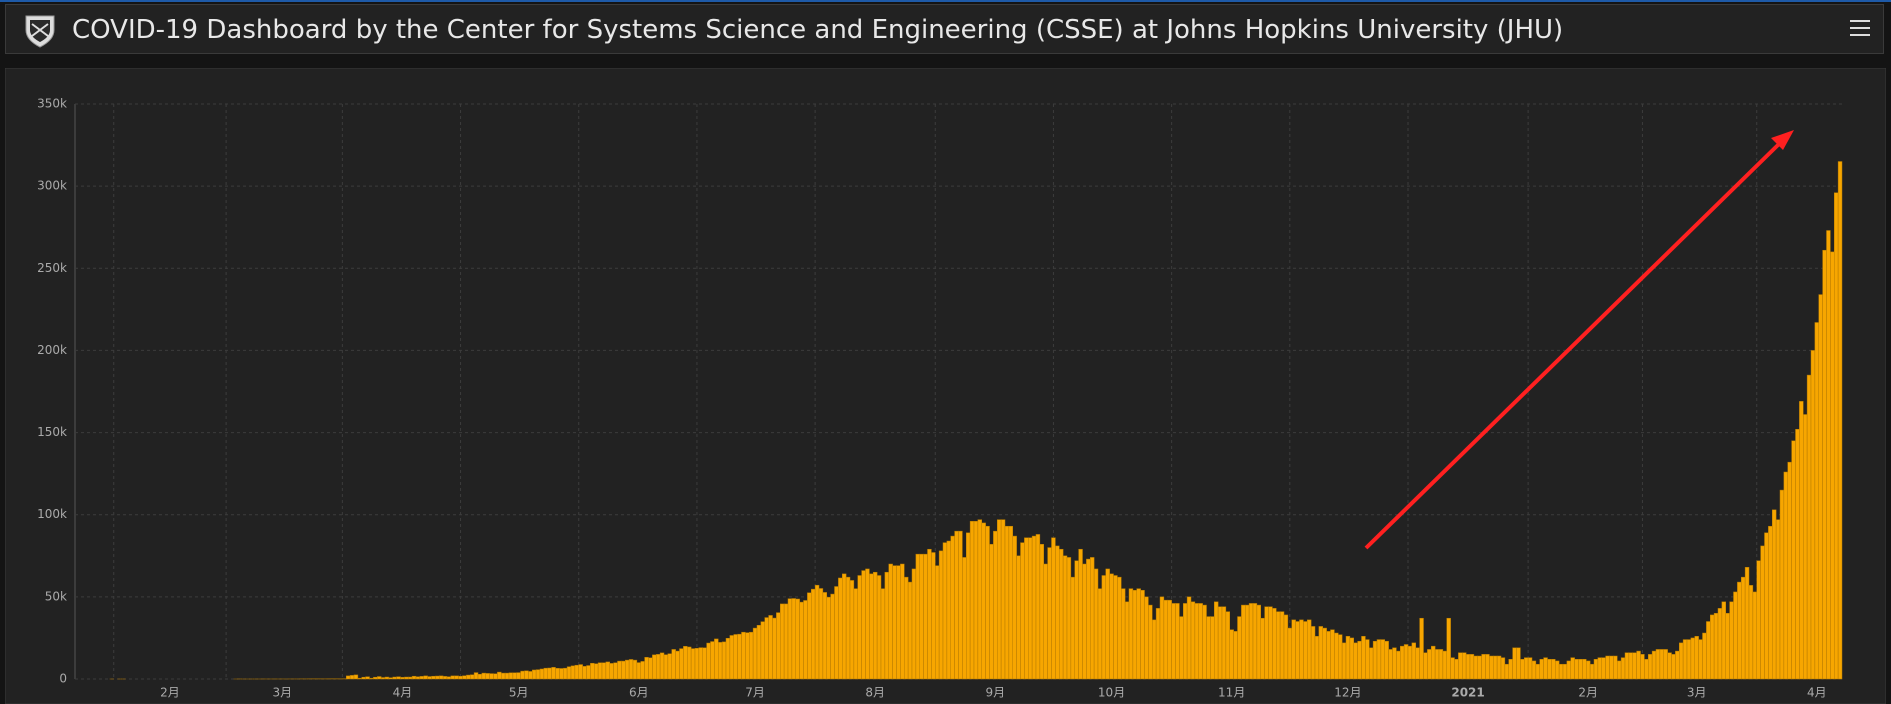 The width and height of the screenshot is (1891, 704). I want to click on x-tick-label: 4月, so click(403, 693).